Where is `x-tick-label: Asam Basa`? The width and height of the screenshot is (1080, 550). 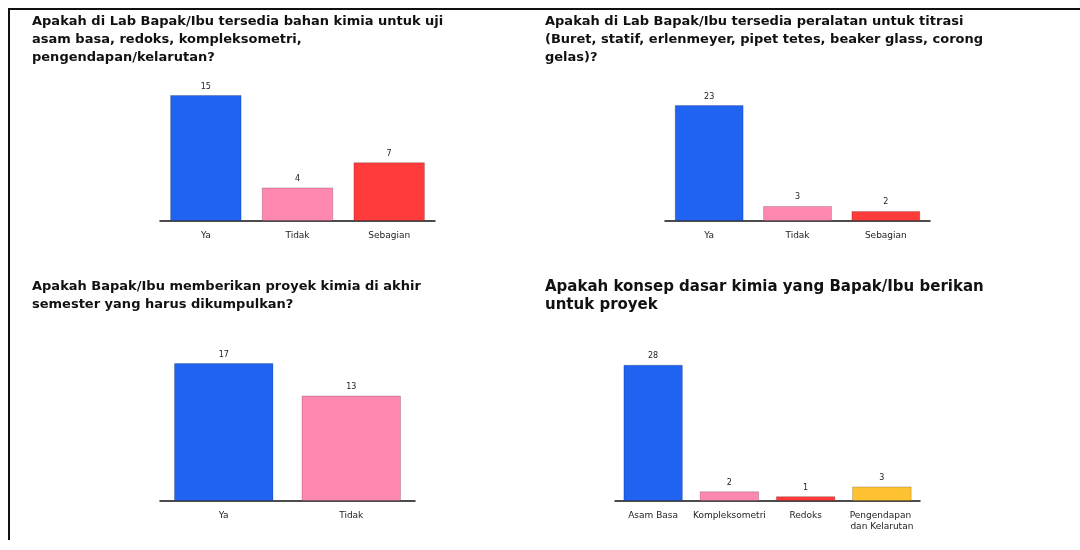 x-tick-label: Asam Basa is located at coordinates (653, 514).